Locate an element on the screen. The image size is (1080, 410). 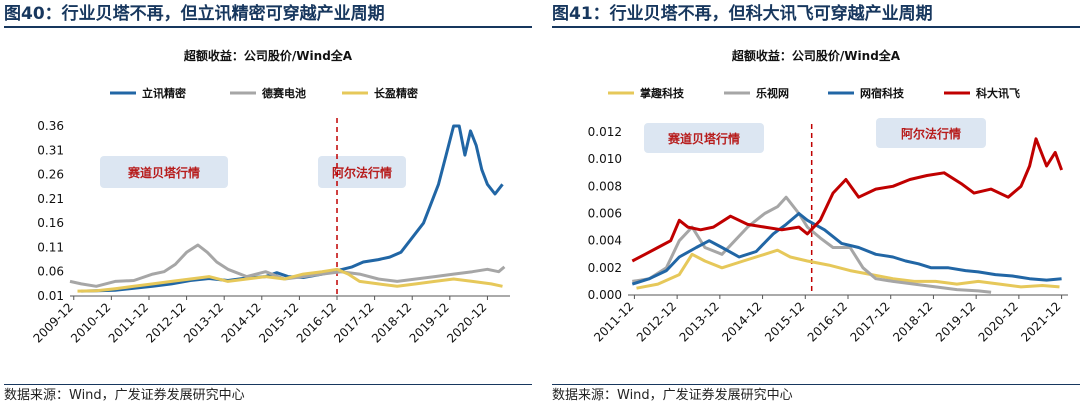
y-tick-label: 0.004 is located at coordinates (605, 241).